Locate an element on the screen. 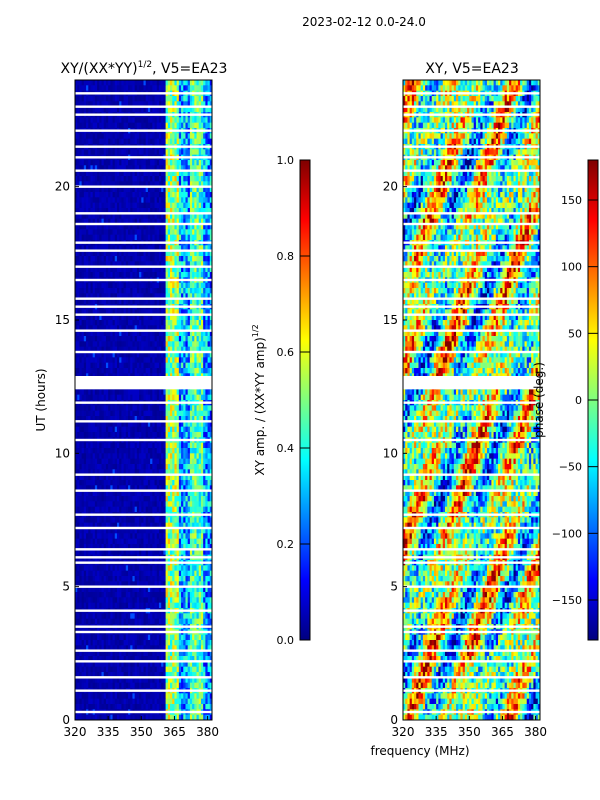 This screenshot has width=600, height=800. left-title-sup: 1/2 is located at coordinates (145, 65).